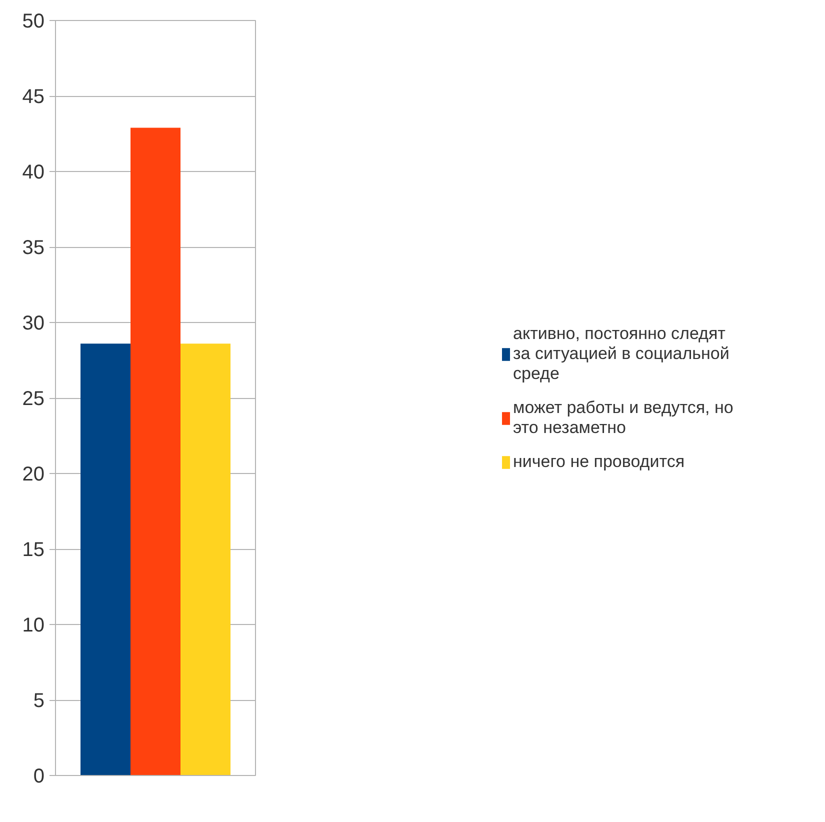 The width and height of the screenshot is (825, 822). What do you see at coordinates (33, 625) in the screenshot?
I see `y-tick-label: 10` at bounding box center [33, 625].